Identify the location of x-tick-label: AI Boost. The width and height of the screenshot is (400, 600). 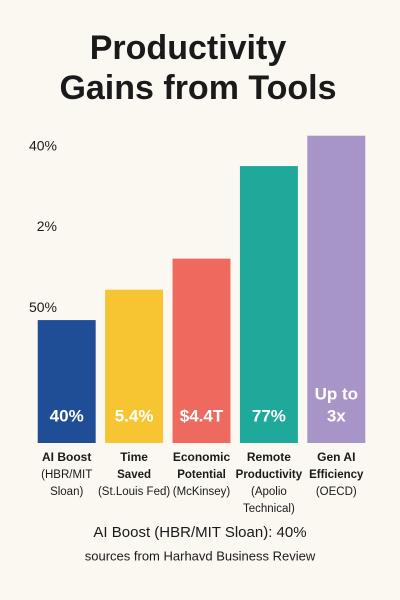
(66, 457).